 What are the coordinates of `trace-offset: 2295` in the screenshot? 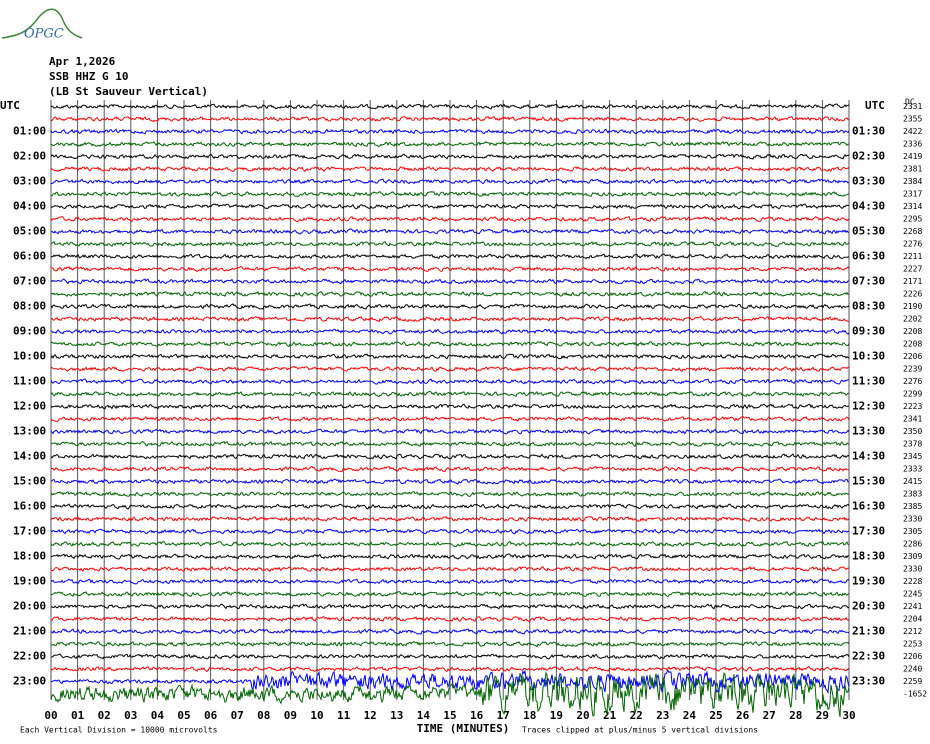 It's located at (912, 219).